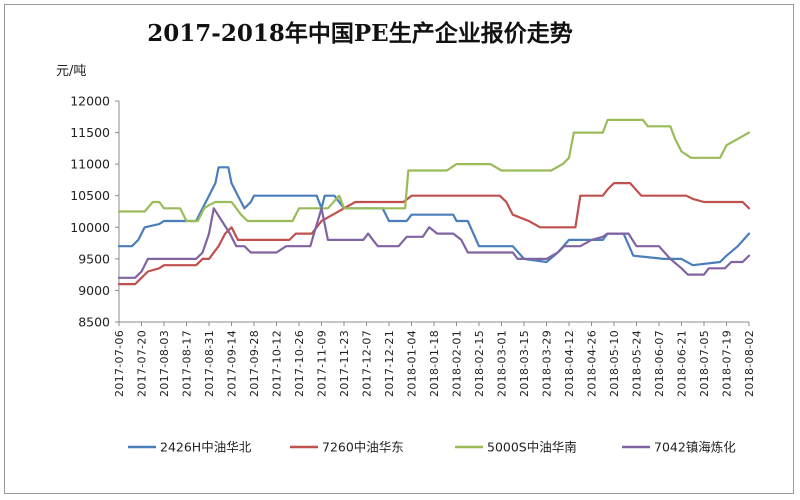 The width and height of the screenshot is (800, 500). Describe the element at coordinates (569, 363) in the screenshot. I see `x-tick-label: 2018-04-12` at that location.